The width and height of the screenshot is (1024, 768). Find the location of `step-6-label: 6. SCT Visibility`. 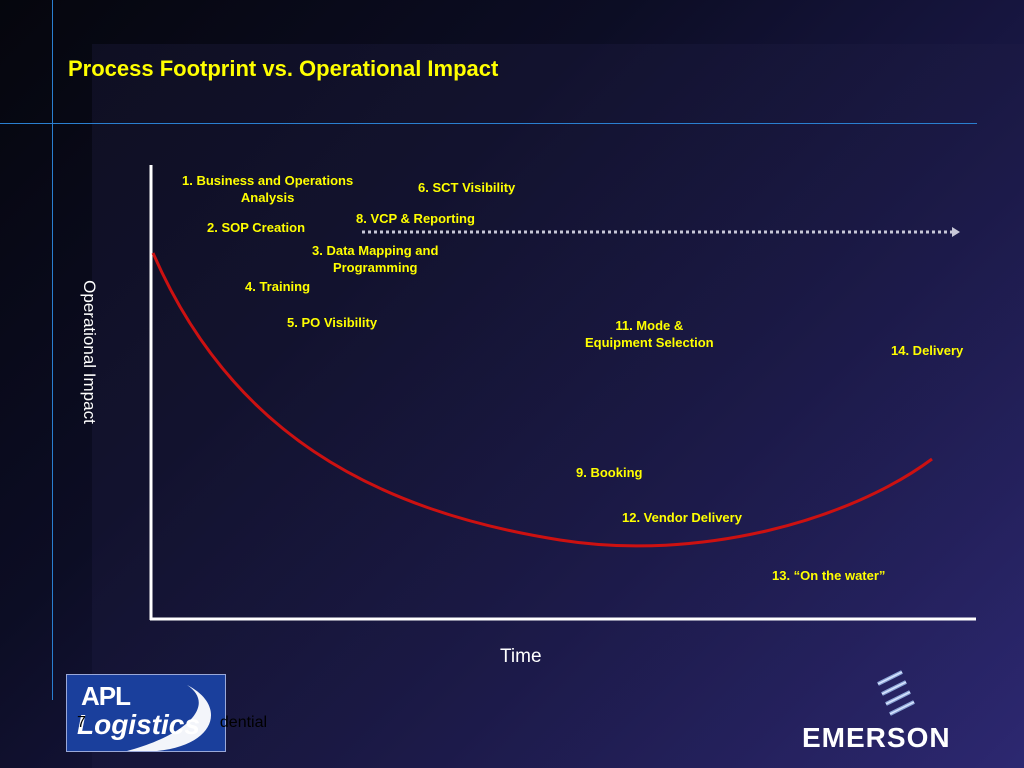

step-6-label: 6. SCT Visibility is located at coordinates (467, 187).